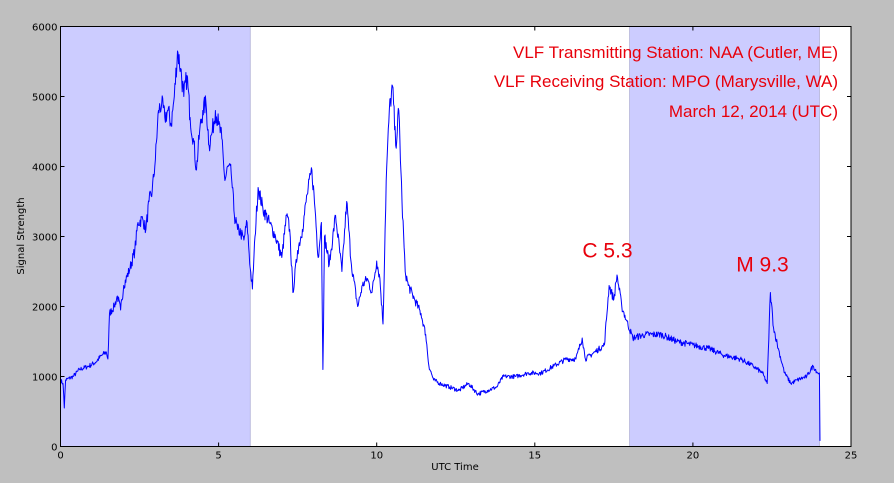 This screenshot has height=483, width=894. I want to click on flare-annotation: C 5.3, so click(607, 251).